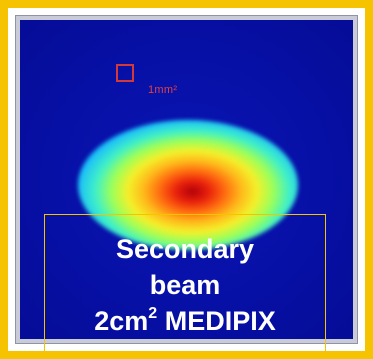  Describe the element at coordinates (216, 321) in the screenshot. I see `caption-detector-name: MEDIPIX` at that location.